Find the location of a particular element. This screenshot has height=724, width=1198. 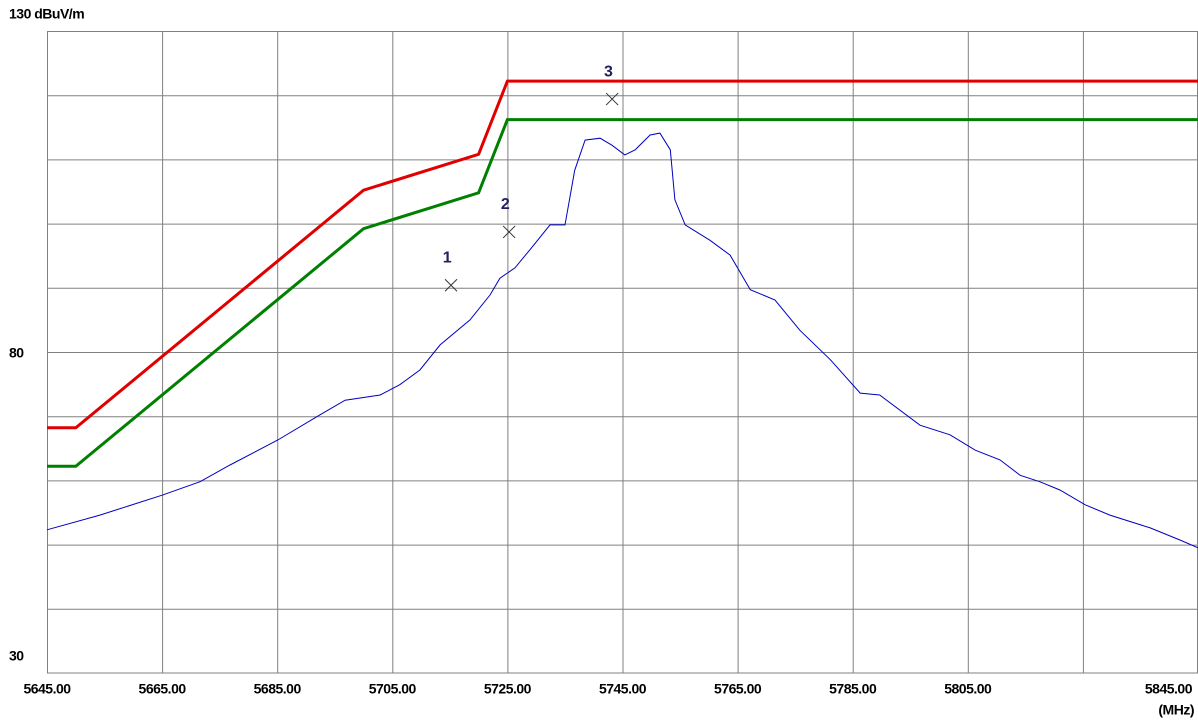

y-tick-label: 80 is located at coordinates (16, 353).